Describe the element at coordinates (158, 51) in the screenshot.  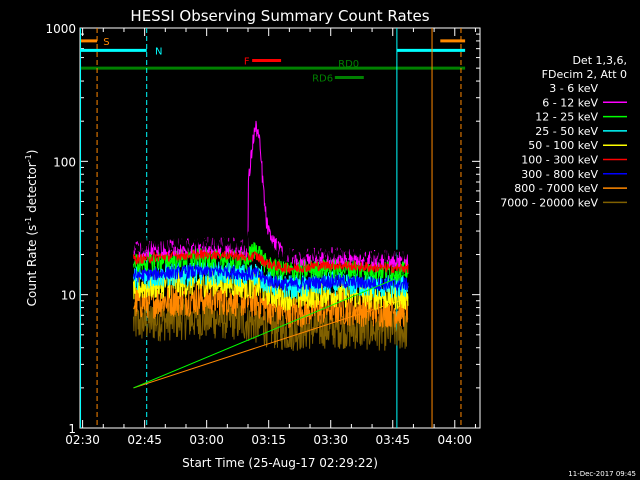
I see `status-bar-label: N` at that location.